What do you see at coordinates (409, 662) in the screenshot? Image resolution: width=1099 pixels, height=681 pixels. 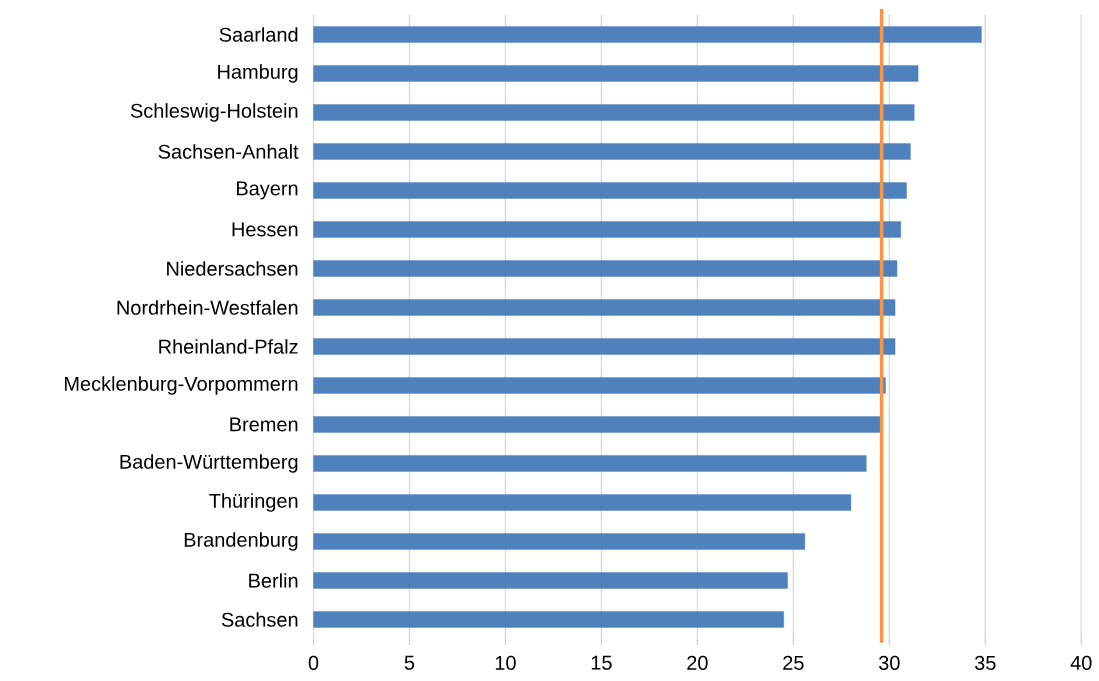 I see `x-tick-label: 5` at bounding box center [409, 662].